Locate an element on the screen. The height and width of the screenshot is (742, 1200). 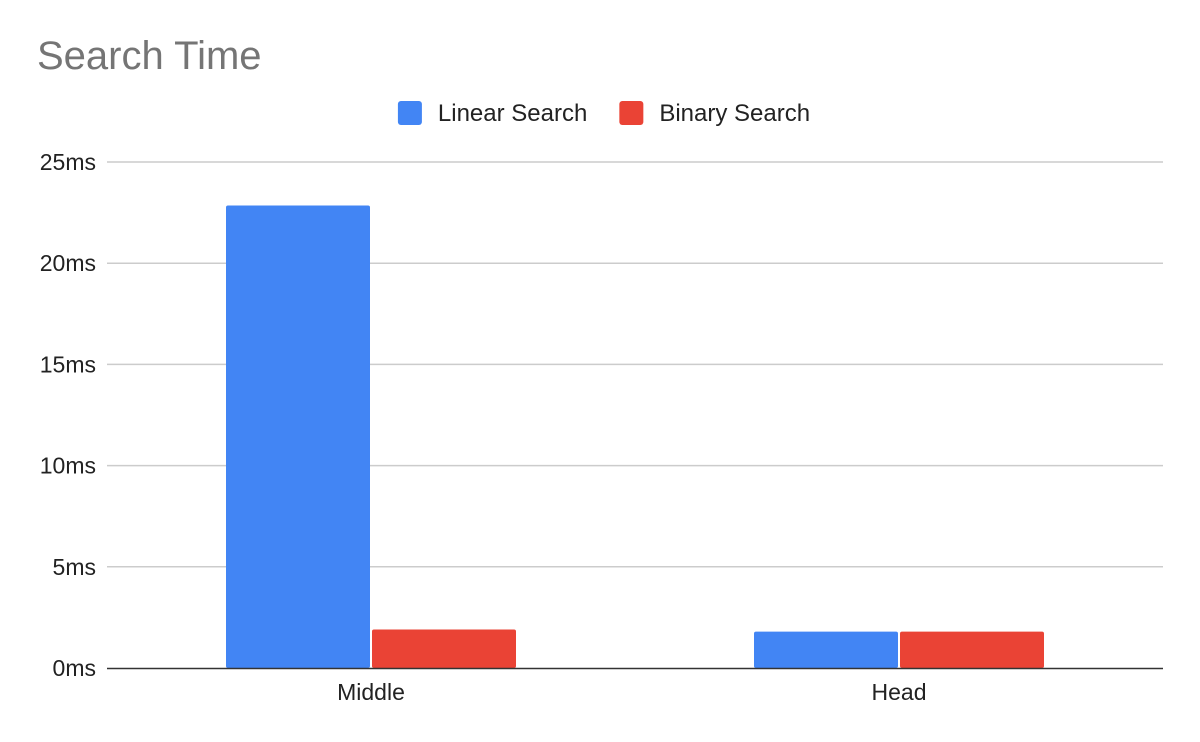
y-tick-label: 20ms is located at coordinates (68, 263).